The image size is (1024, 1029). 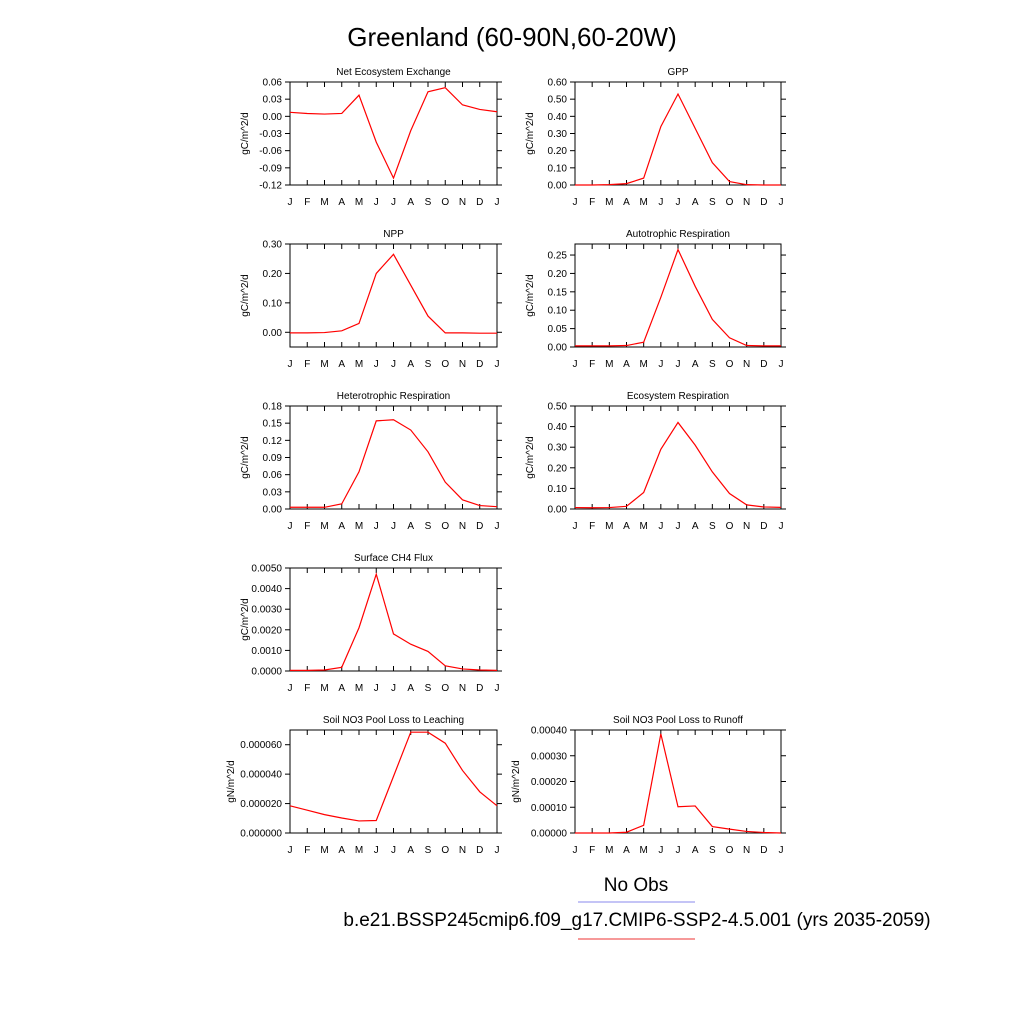 I want to click on panel-title: Autotrophic Respiration, so click(x=678, y=234).